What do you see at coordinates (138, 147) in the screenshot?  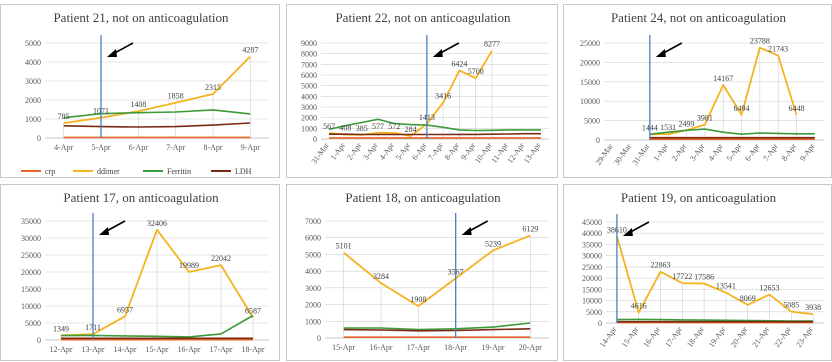 I see `x-tick-label: 6-Apr` at bounding box center [138, 147].